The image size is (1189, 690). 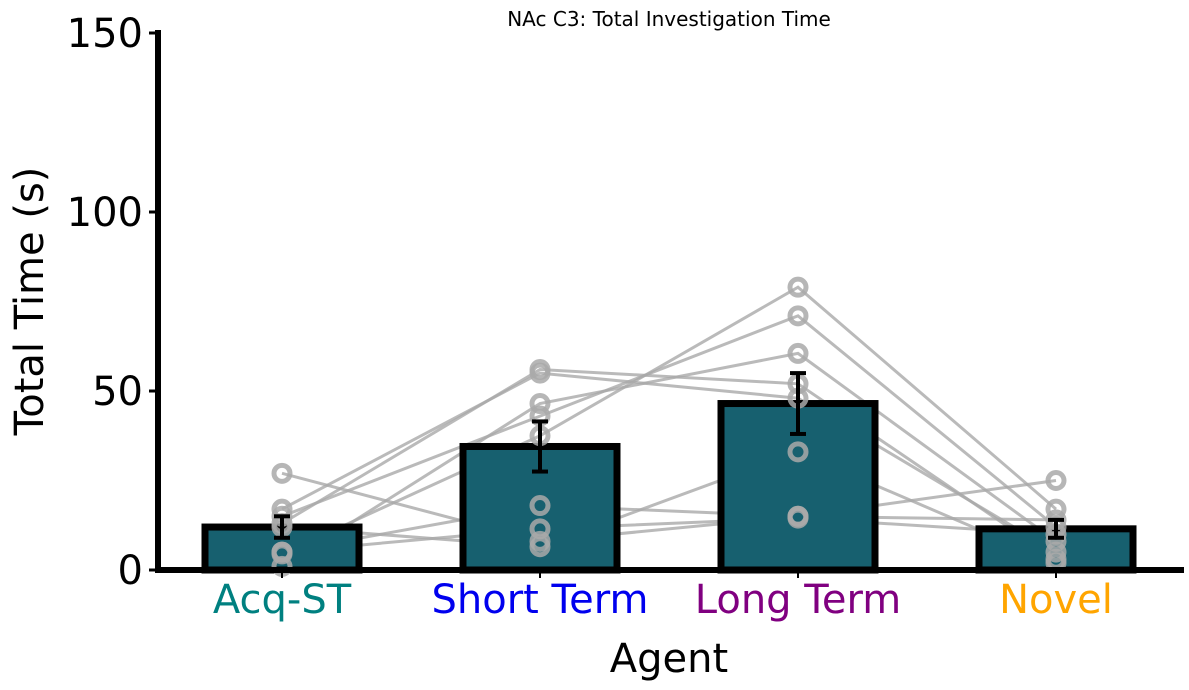 I want to click on y-tick-label: 0, so click(x=130, y=571).